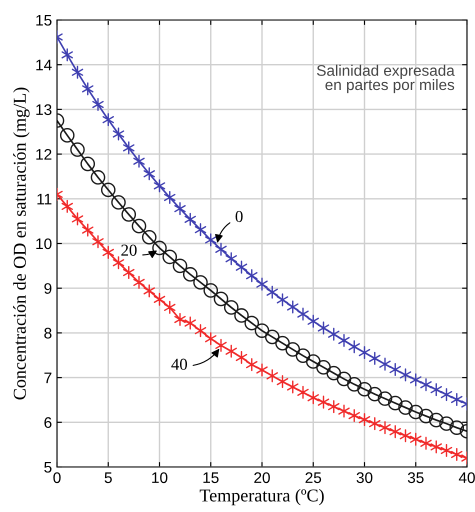 This screenshot has width=475, height=512. I want to click on annotation: 40, so click(179, 364).